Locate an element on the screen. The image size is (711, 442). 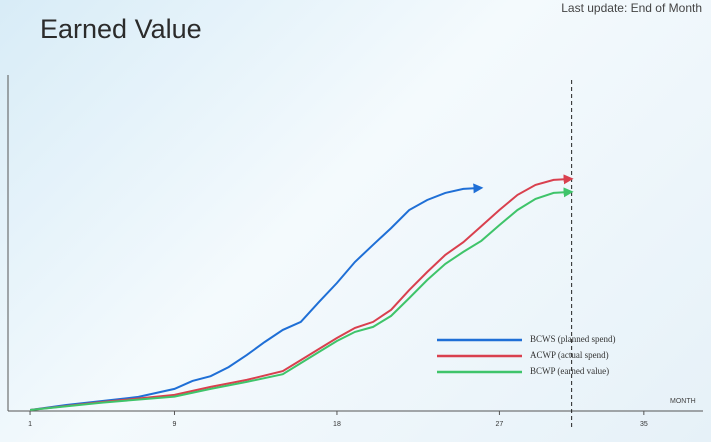
x-tick-label: 35 is located at coordinates (644, 424).